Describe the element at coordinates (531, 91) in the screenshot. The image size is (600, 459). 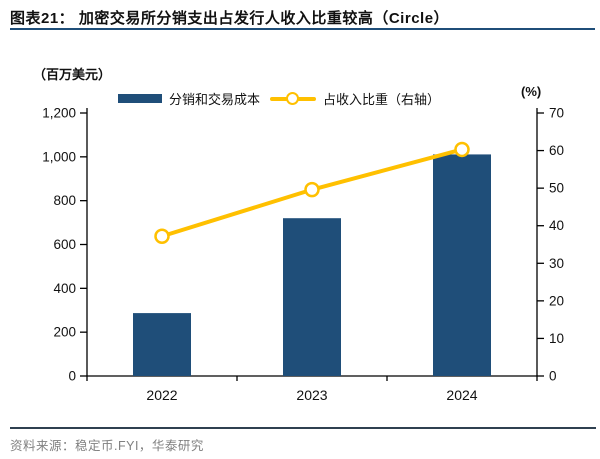
I see `right-axis-unit-label: (%)` at that location.